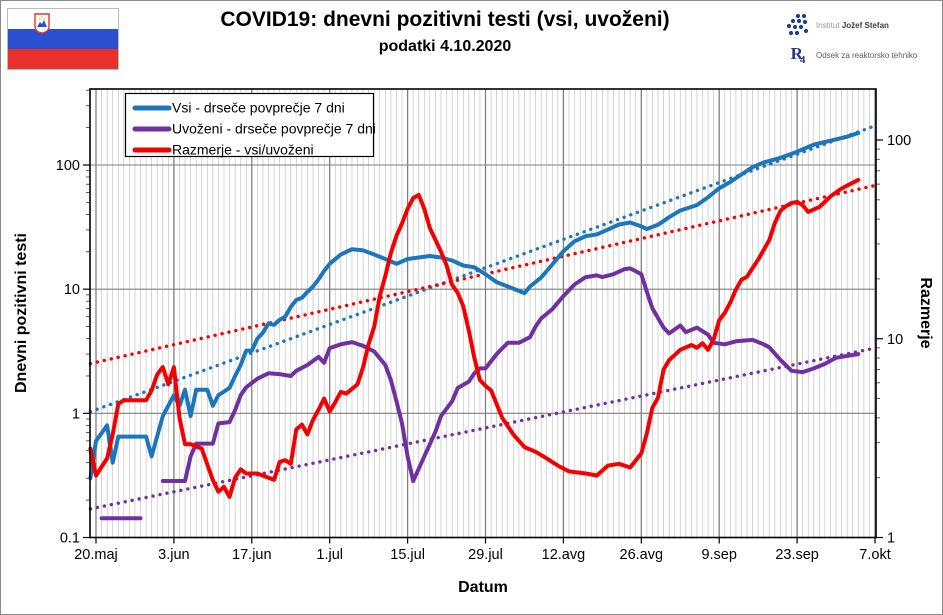  Describe the element at coordinates (42, 23) in the screenshot. I see `slovenia-crest-icon` at that location.